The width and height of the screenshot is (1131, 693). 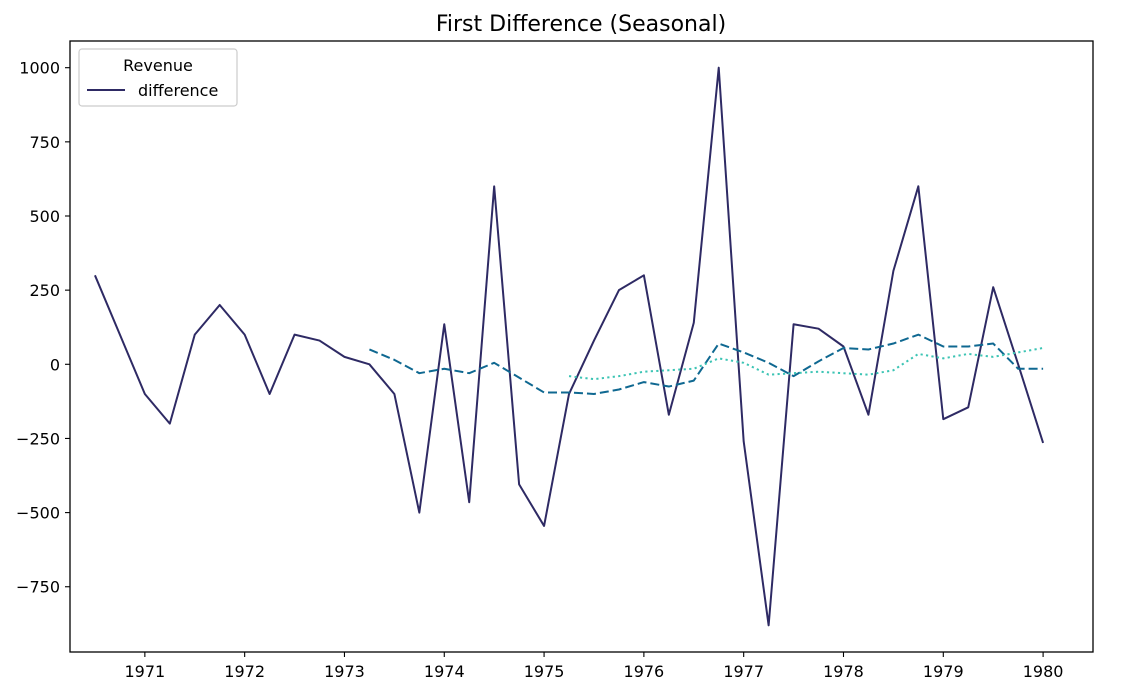 I want to click on legend-box, so click(x=158, y=77).